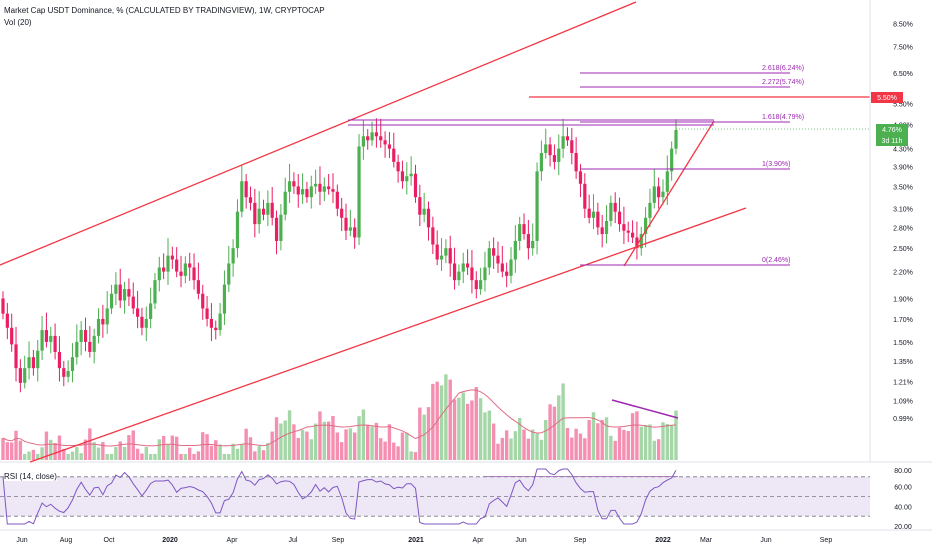 Image resolution: width=932 pixels, height=550 pixels. Describe the element at coordinates (903, 48) in the screenshot. I see `price-tick-label: 7.50%` at that location.